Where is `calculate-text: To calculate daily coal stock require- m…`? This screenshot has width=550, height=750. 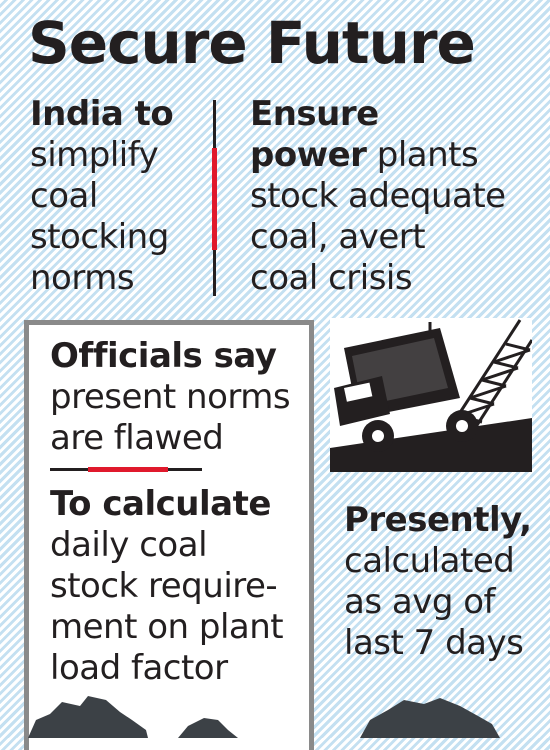 calculate-text: To calculate daily coal stock require- m… is located at coordinates (167, 586).